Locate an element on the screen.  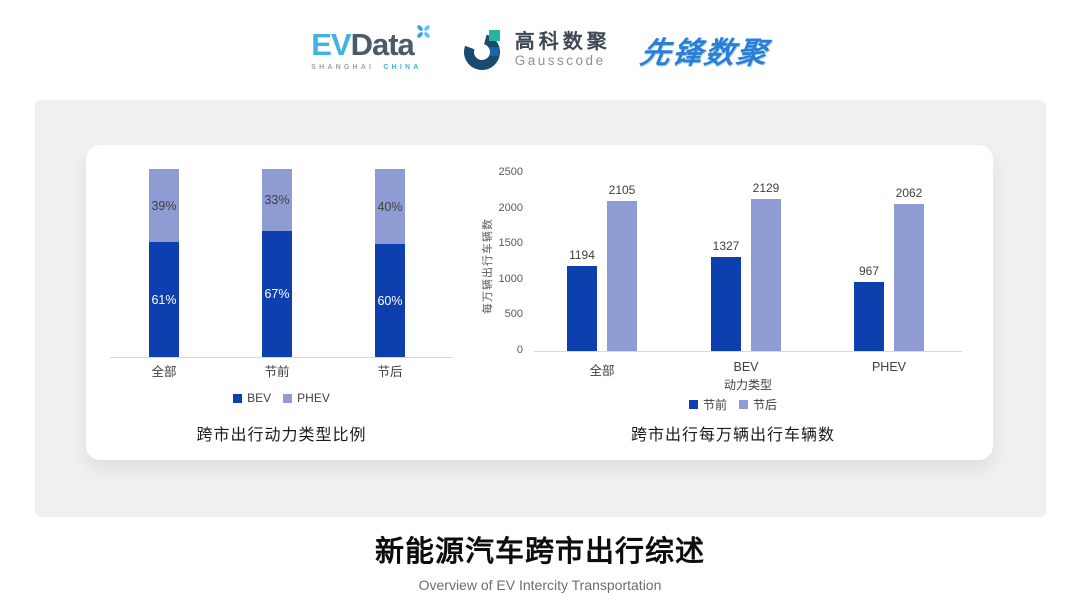
x-axis-label: 动力类型 is located at coordinates (747, 385).